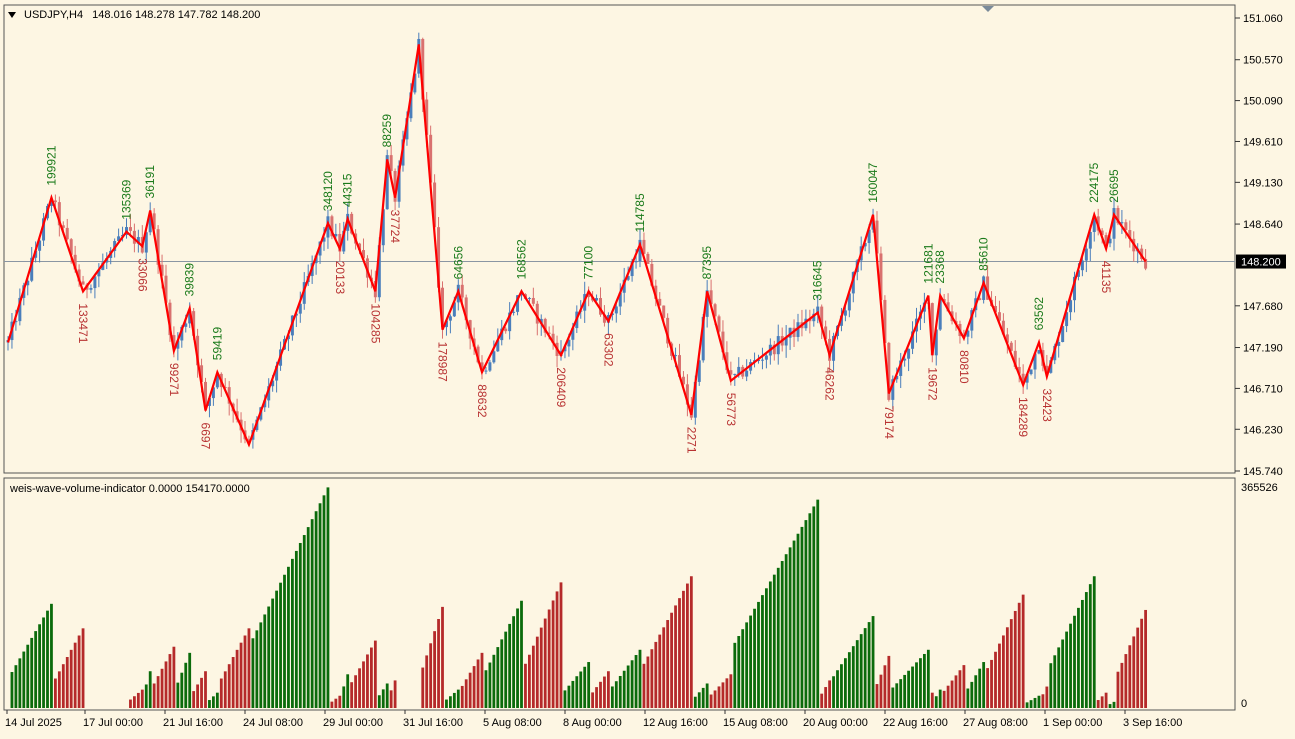  Describe the element at coordinates (353, 723) in the screenshot. I see `time-tick-label: 29 Jul 00:00` at that location.